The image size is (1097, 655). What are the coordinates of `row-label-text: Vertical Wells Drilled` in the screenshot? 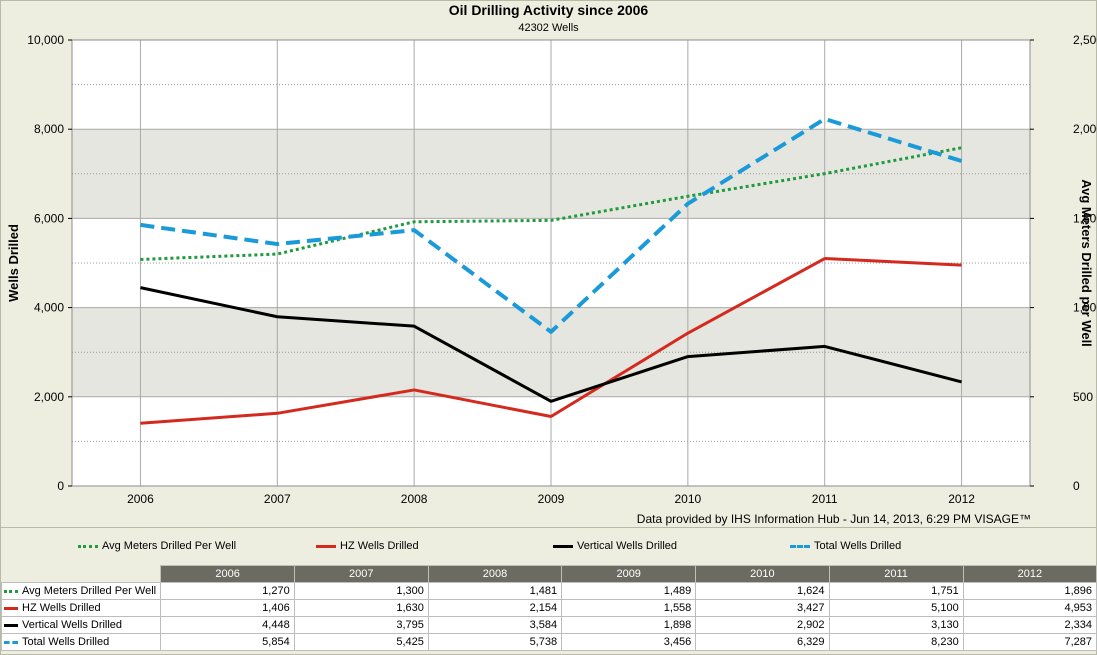 It's located at (72, 625).